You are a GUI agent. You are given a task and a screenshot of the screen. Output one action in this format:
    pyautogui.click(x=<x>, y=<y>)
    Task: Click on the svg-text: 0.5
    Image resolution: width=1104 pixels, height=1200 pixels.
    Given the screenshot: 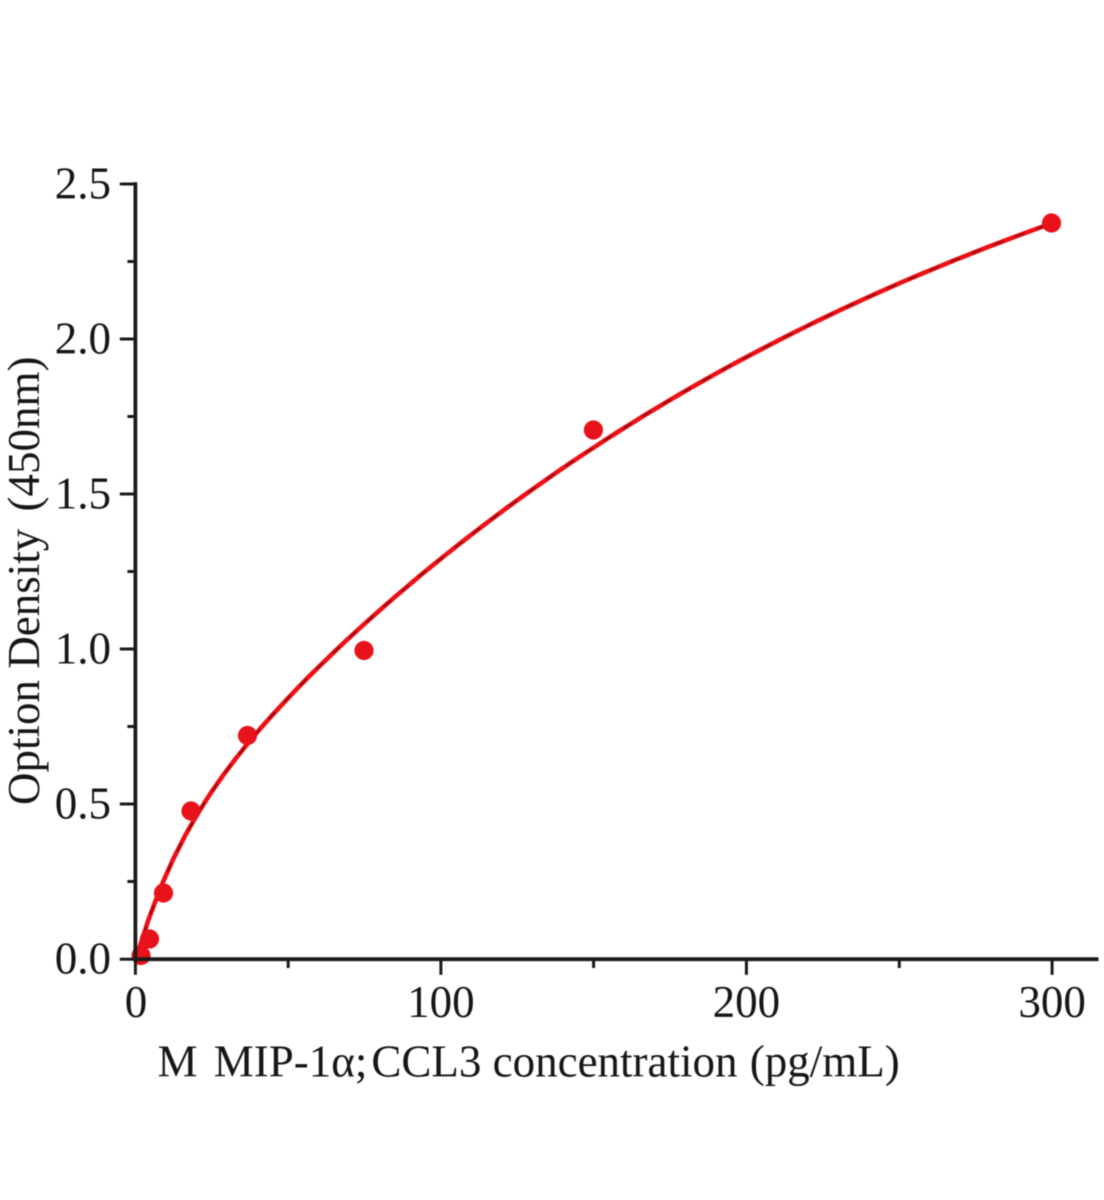 What is the action you would take?
    pyautogui.click(x=83, y=804)
    